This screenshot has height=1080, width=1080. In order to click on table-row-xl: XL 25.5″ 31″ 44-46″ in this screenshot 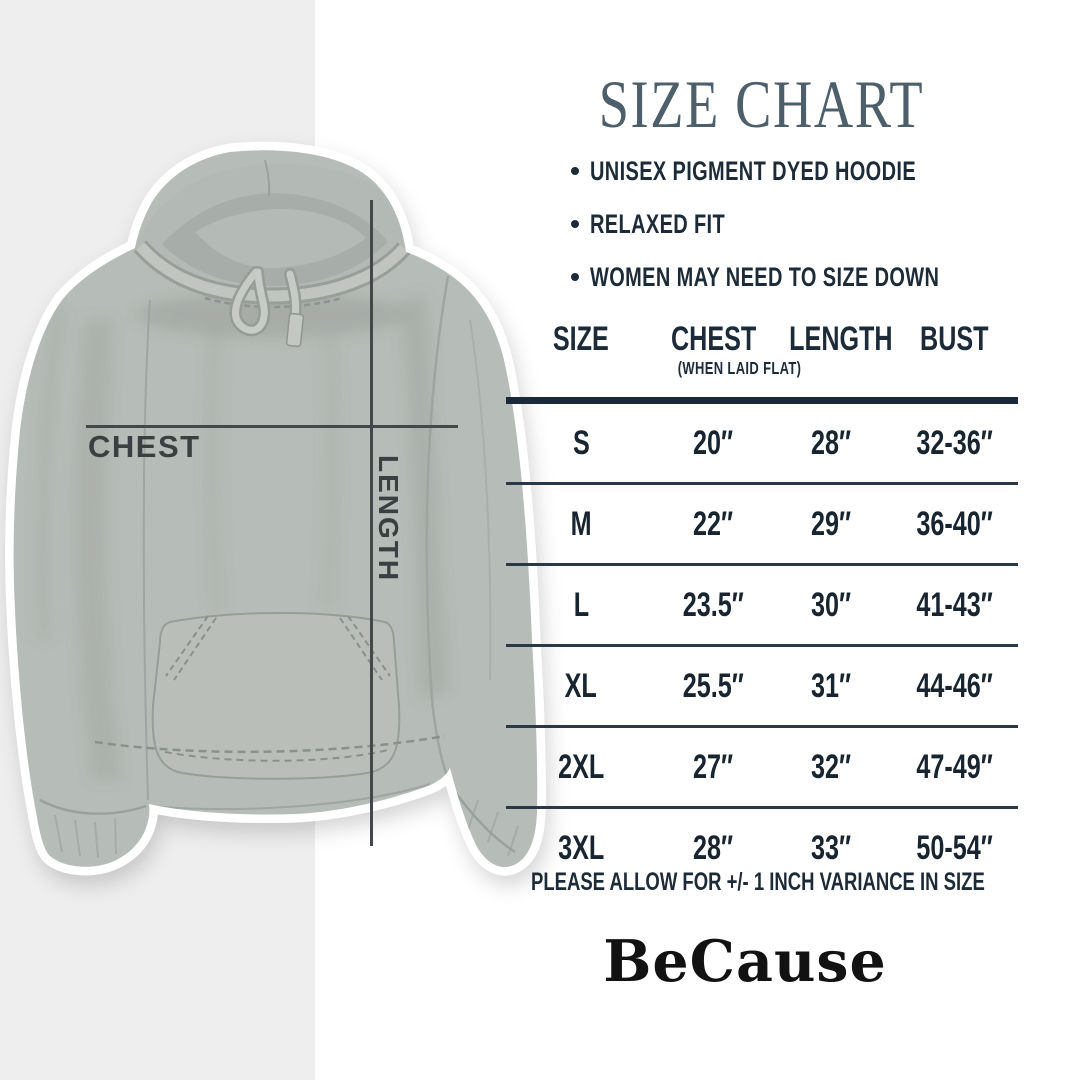, I will do `click(762, 687)`.